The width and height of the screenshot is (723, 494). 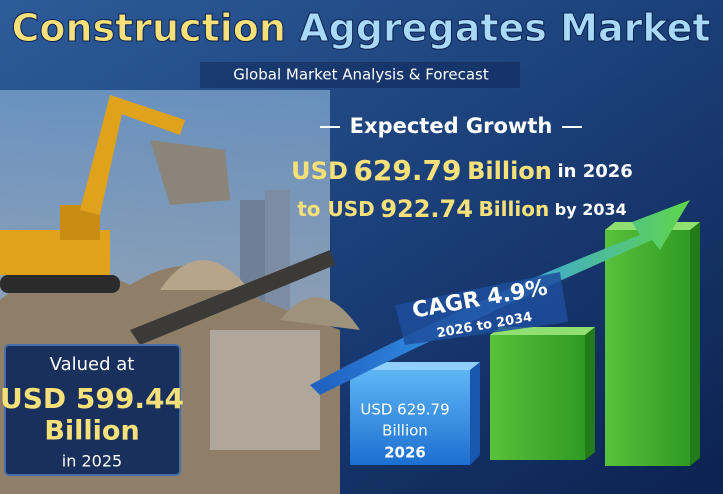 What do you see at coordinates (92, 461) in the screenshot?
I see `valued-year: in 2025` at bounding box center [92, 461].